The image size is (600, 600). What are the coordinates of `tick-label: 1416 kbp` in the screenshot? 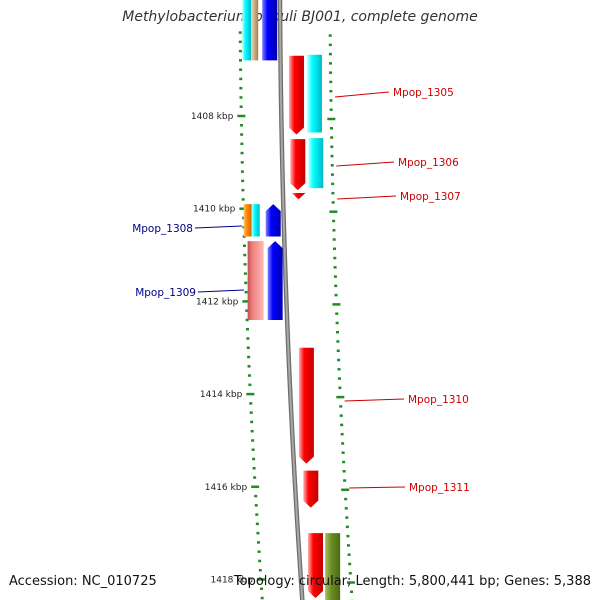 It's located at (226, 488).